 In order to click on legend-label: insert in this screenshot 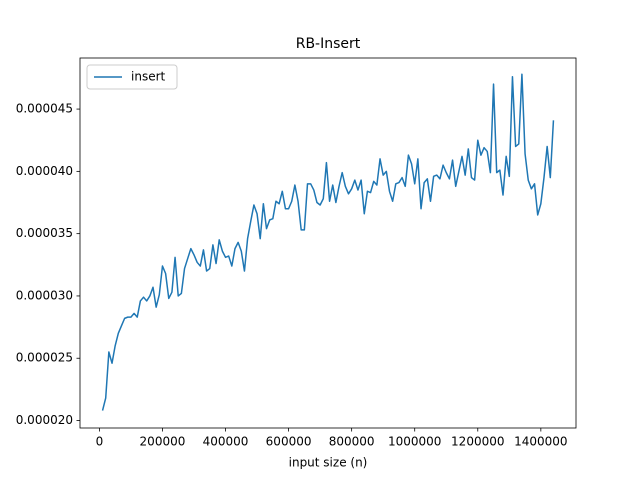, I will do `click(148, 77)`.